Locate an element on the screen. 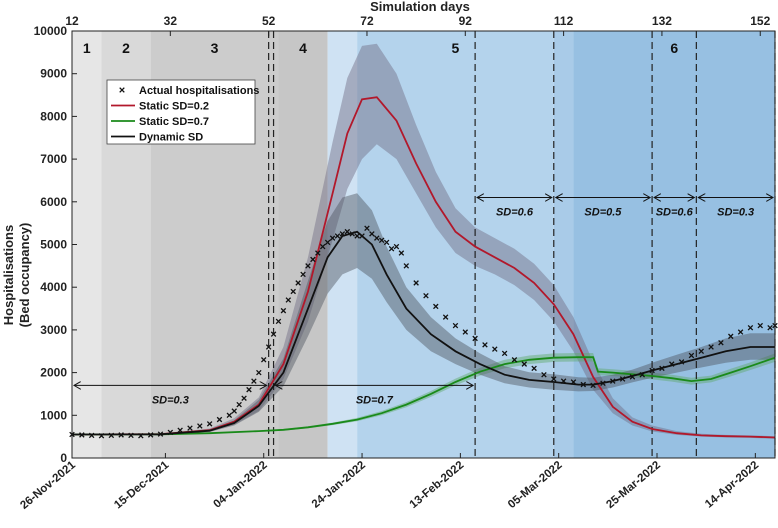 The width and height of the screenshot is (778, 528). legend-label-actual: Actual hospitalisations is located at coordinates (199, 91).